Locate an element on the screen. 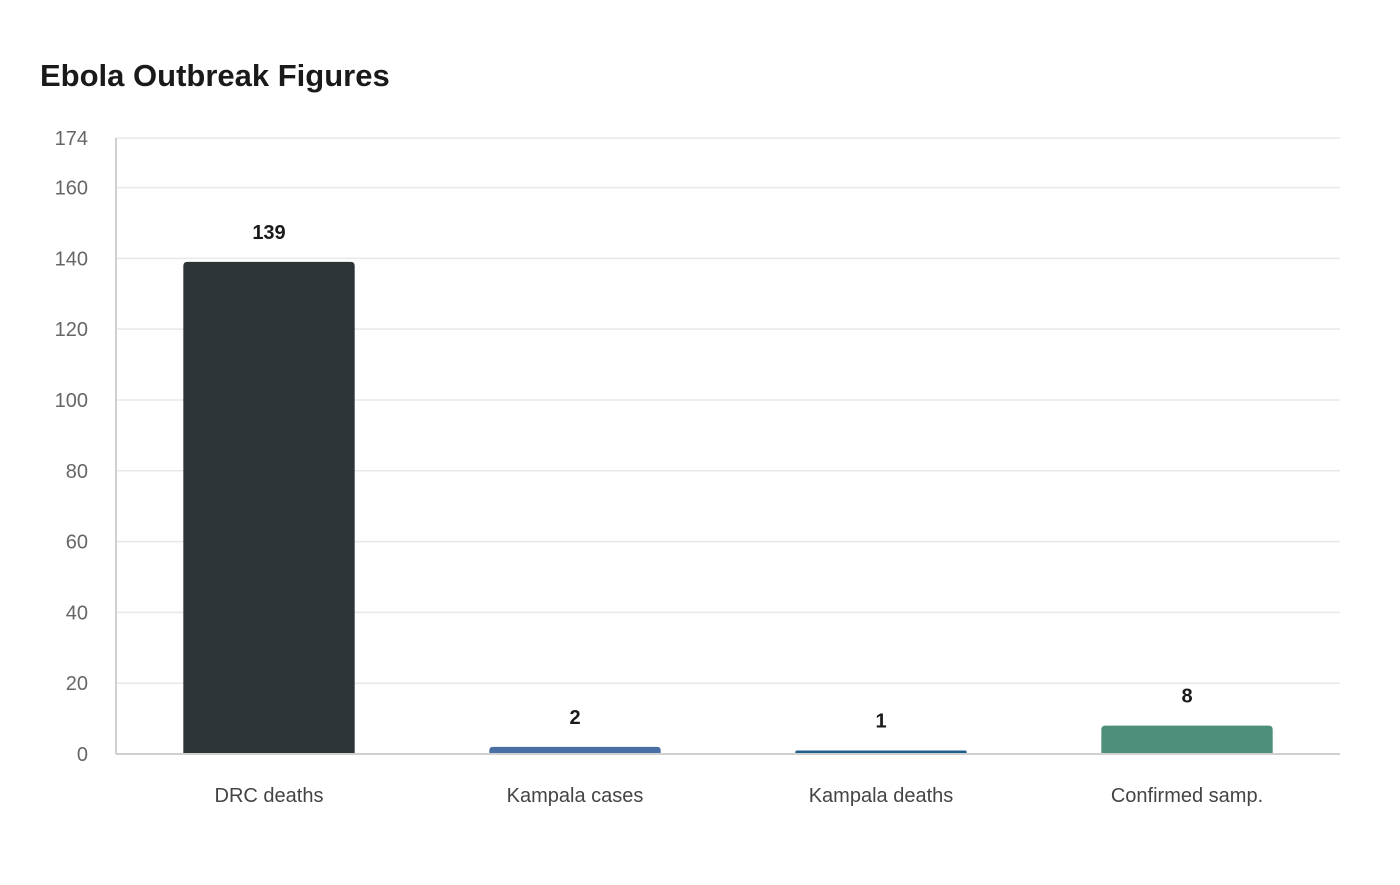 The height and width of the screenshot is (885, 1400). x-category-label: DRC deaths is located at coordinates (269, 796).